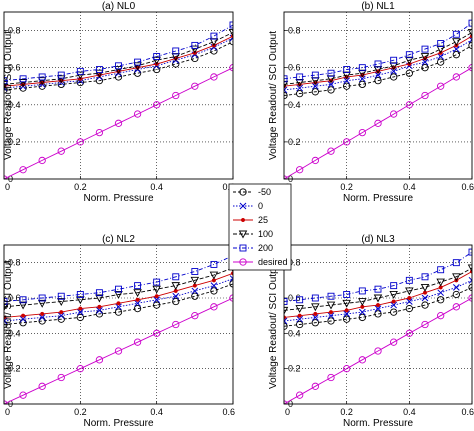 The image size is (474, 431). Describe the element at coordinates (378, 70) in the screenshot. I see `series-line--50` at that location.